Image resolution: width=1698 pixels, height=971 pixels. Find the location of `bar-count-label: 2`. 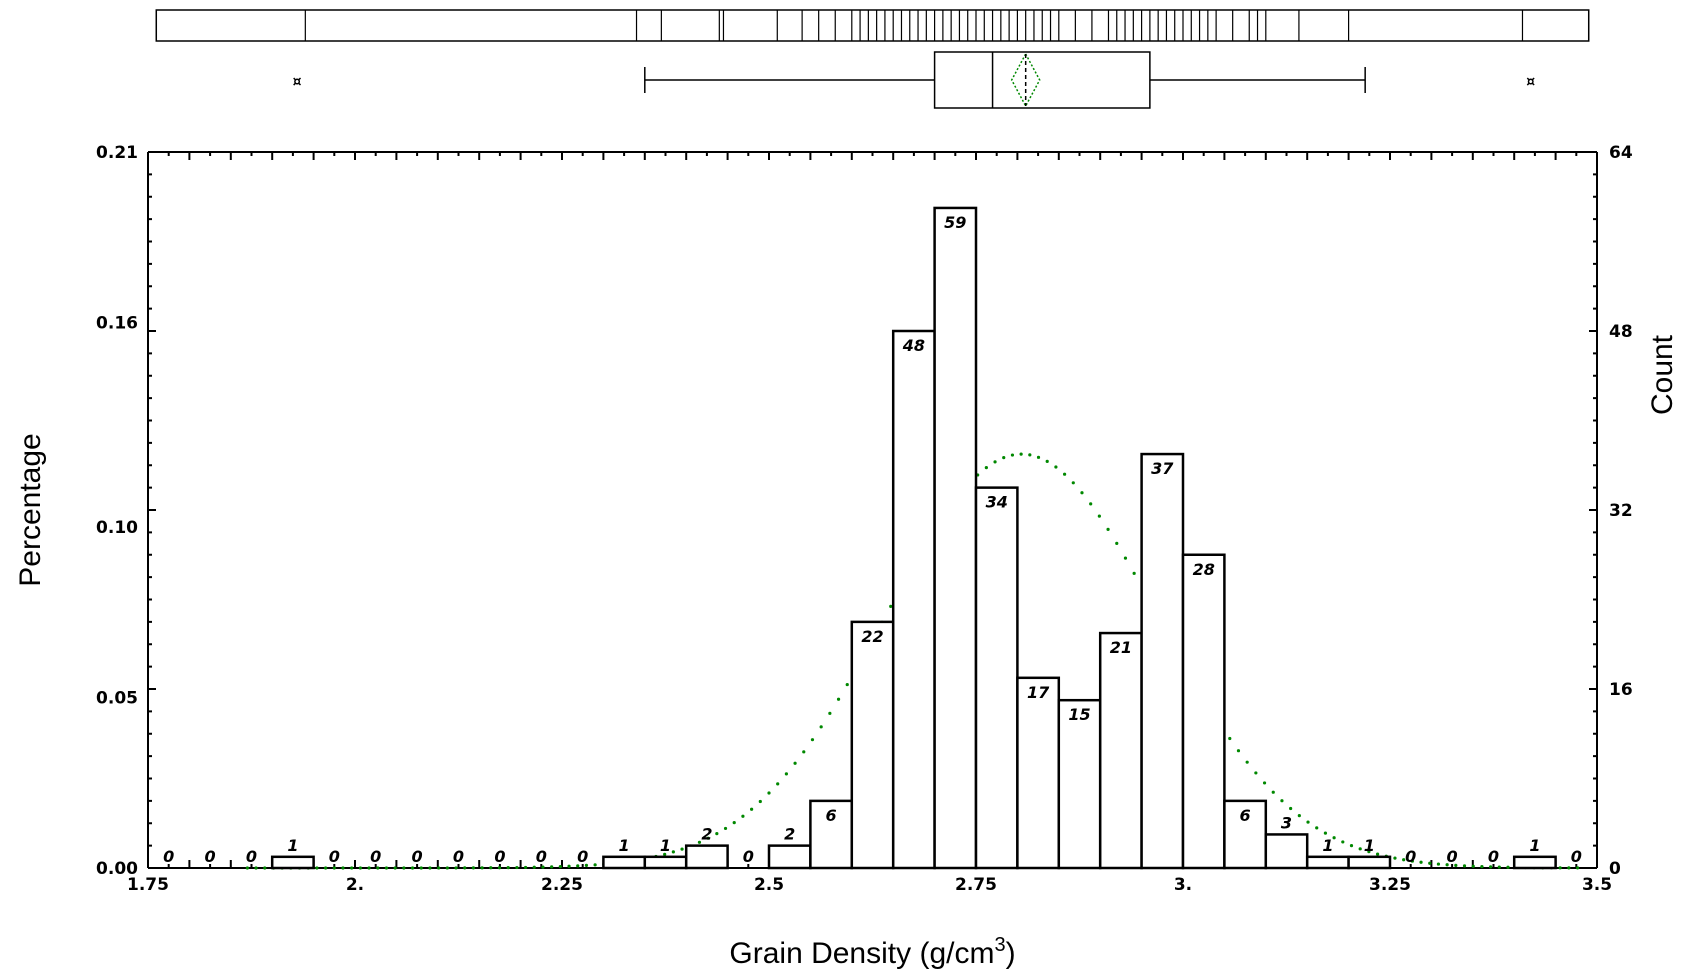

bar-count-label: 2 is located at coordinates (706, 834).